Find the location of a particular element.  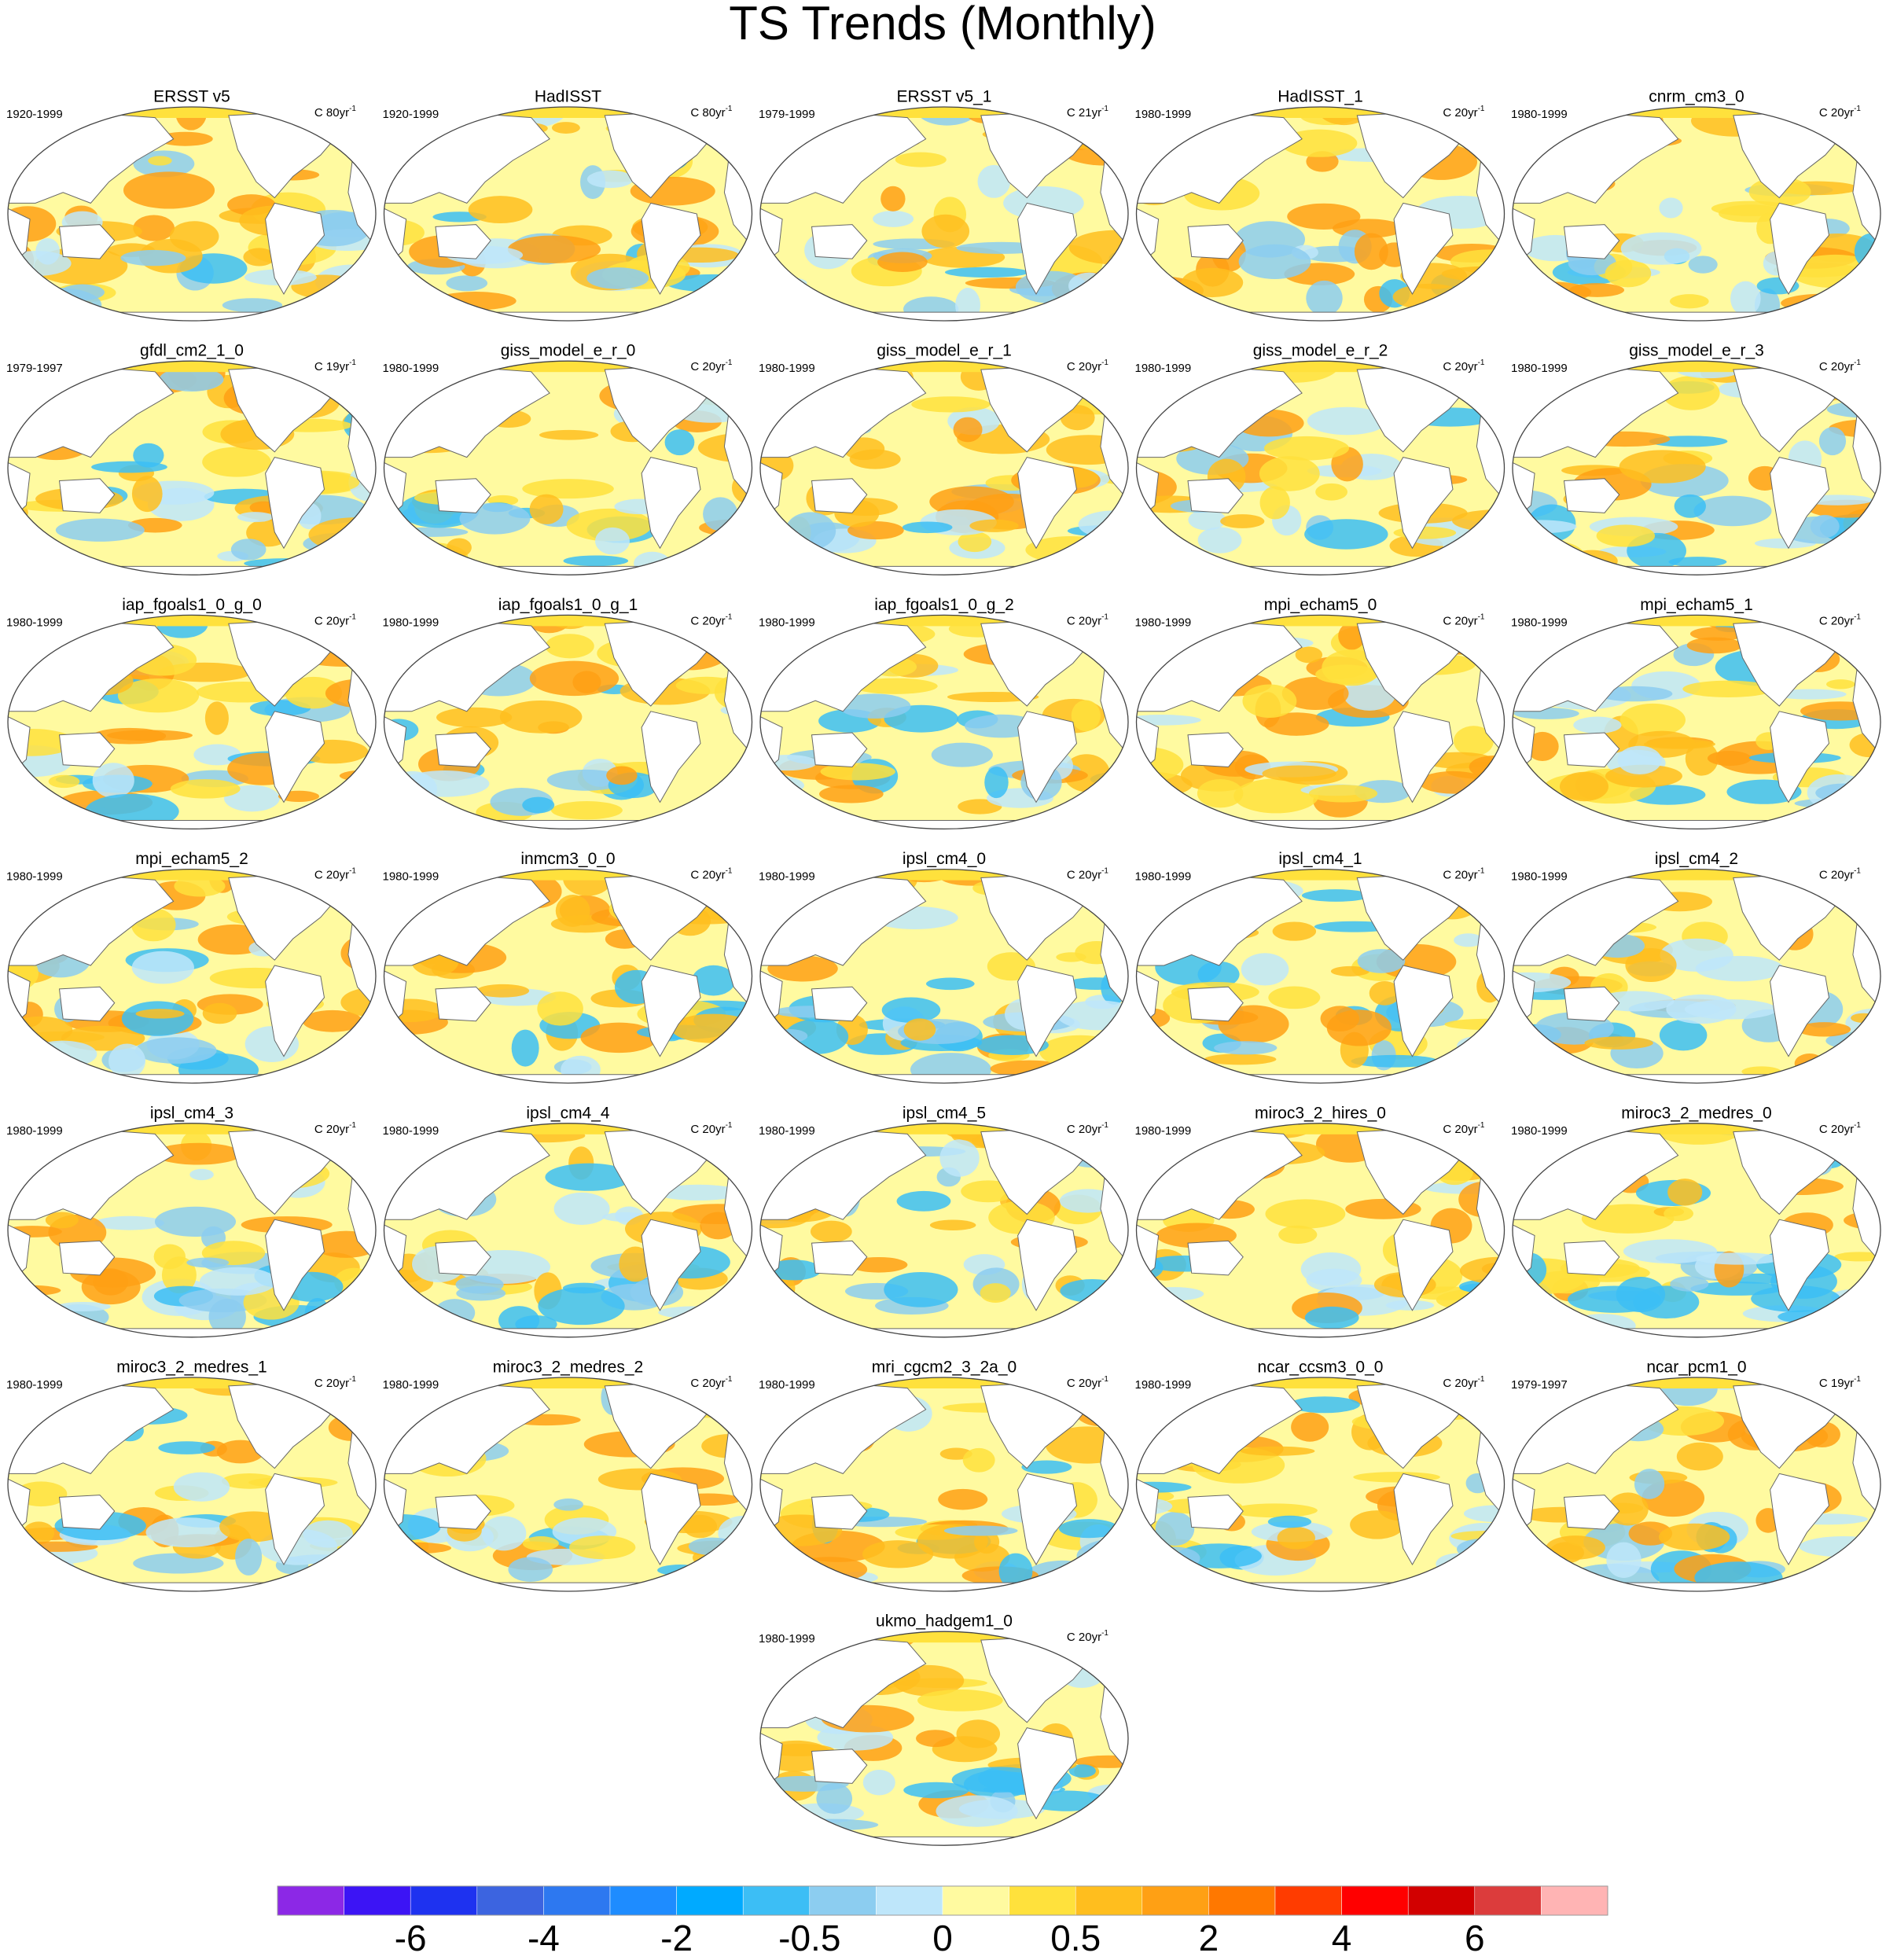

map-panel: miroc3_2_hires_0 1980-1999 C 20yr-1 is located at coordinates (1320, 1221).